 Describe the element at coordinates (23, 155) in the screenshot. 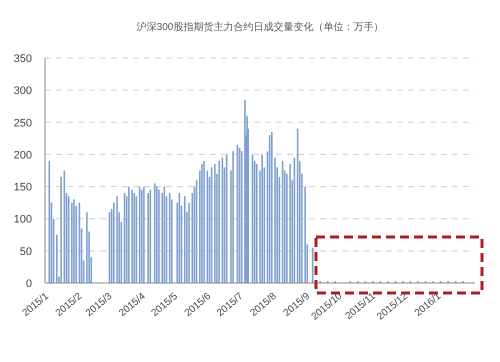

I see `y-tick-label: 200` at that location.